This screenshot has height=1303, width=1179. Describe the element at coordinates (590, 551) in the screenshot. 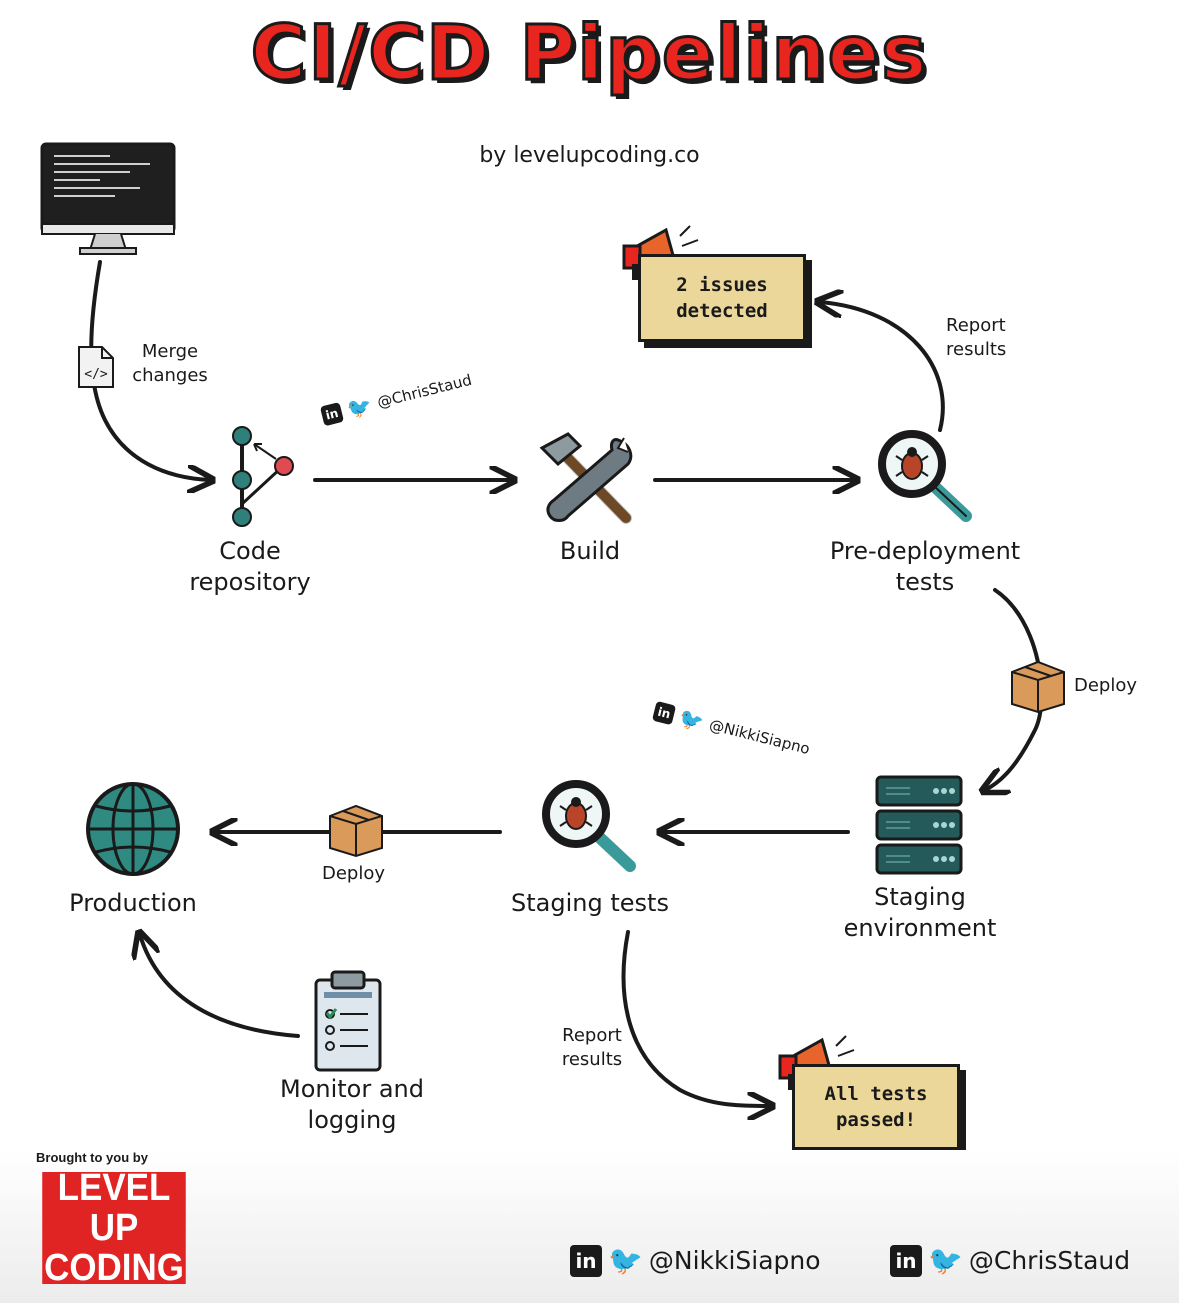

I see `node-build: Build` at that location.